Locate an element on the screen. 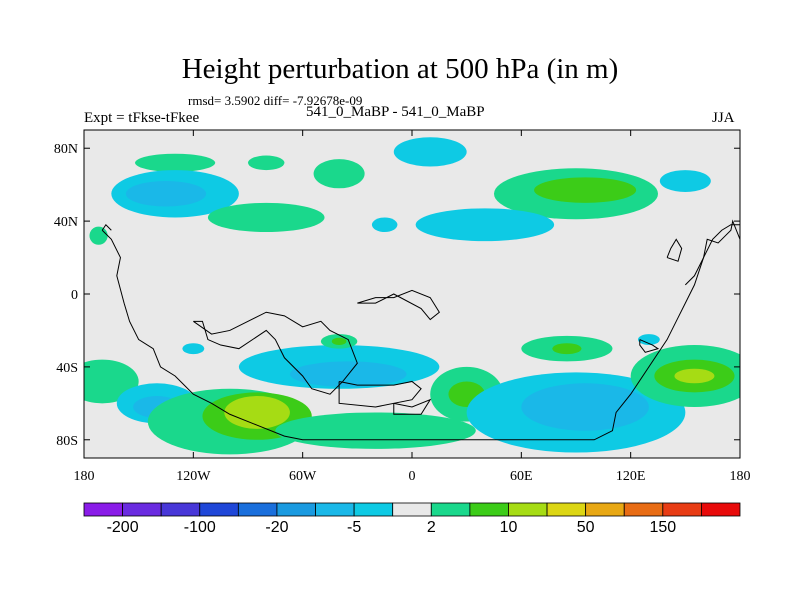  x-tick-label-6: 180 is located at coordinates (740, 476).